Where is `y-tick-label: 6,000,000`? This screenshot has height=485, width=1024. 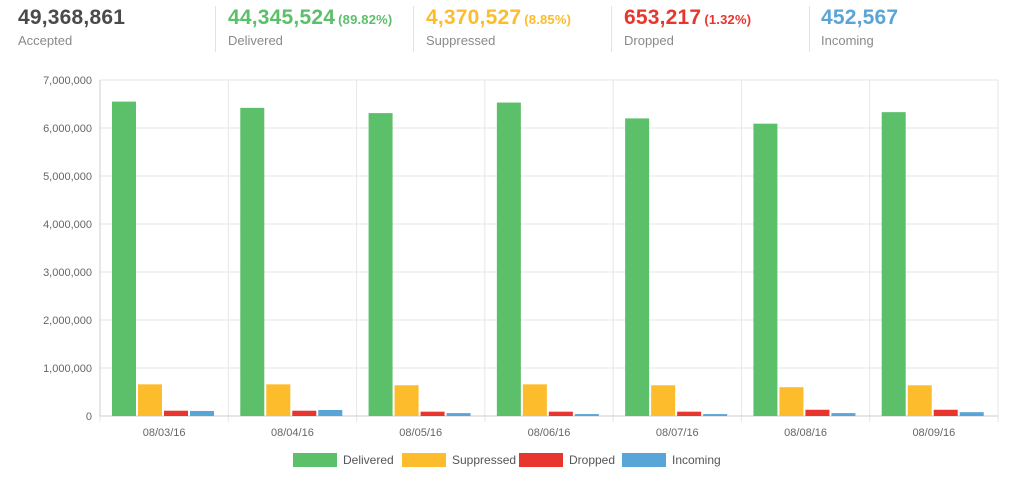 y-tick-label: 6,000,000 is located at coordinates (67, 129).